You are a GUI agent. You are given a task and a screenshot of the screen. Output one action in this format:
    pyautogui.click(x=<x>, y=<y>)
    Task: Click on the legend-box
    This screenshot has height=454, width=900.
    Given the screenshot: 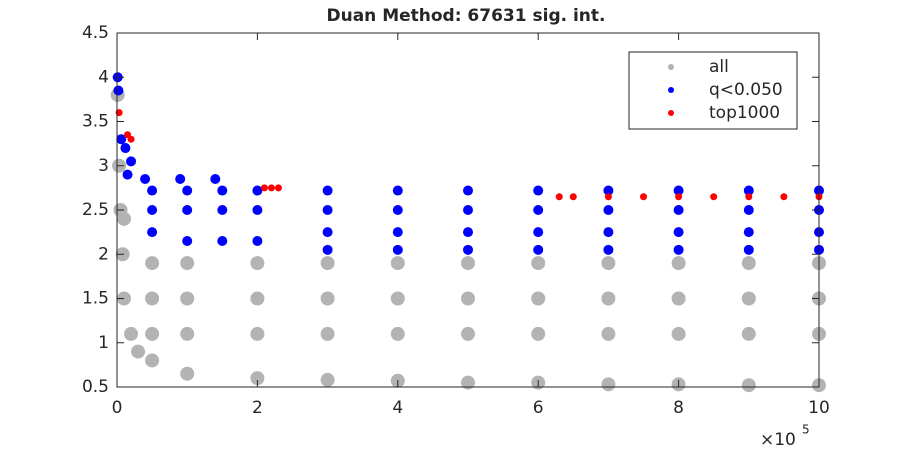 What is the action you would take?
    pyautogui.click(x=713, y=90)
    